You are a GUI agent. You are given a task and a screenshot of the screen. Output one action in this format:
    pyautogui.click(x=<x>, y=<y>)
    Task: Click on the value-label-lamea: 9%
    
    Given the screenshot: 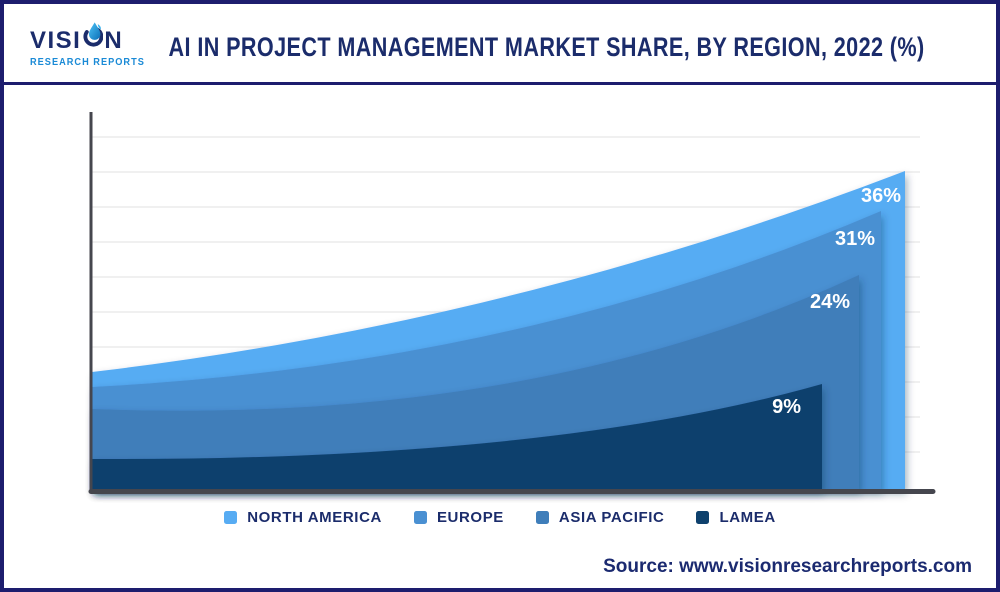 What is the action you would take?
    pyautogui.click(x=786, y=407)
    